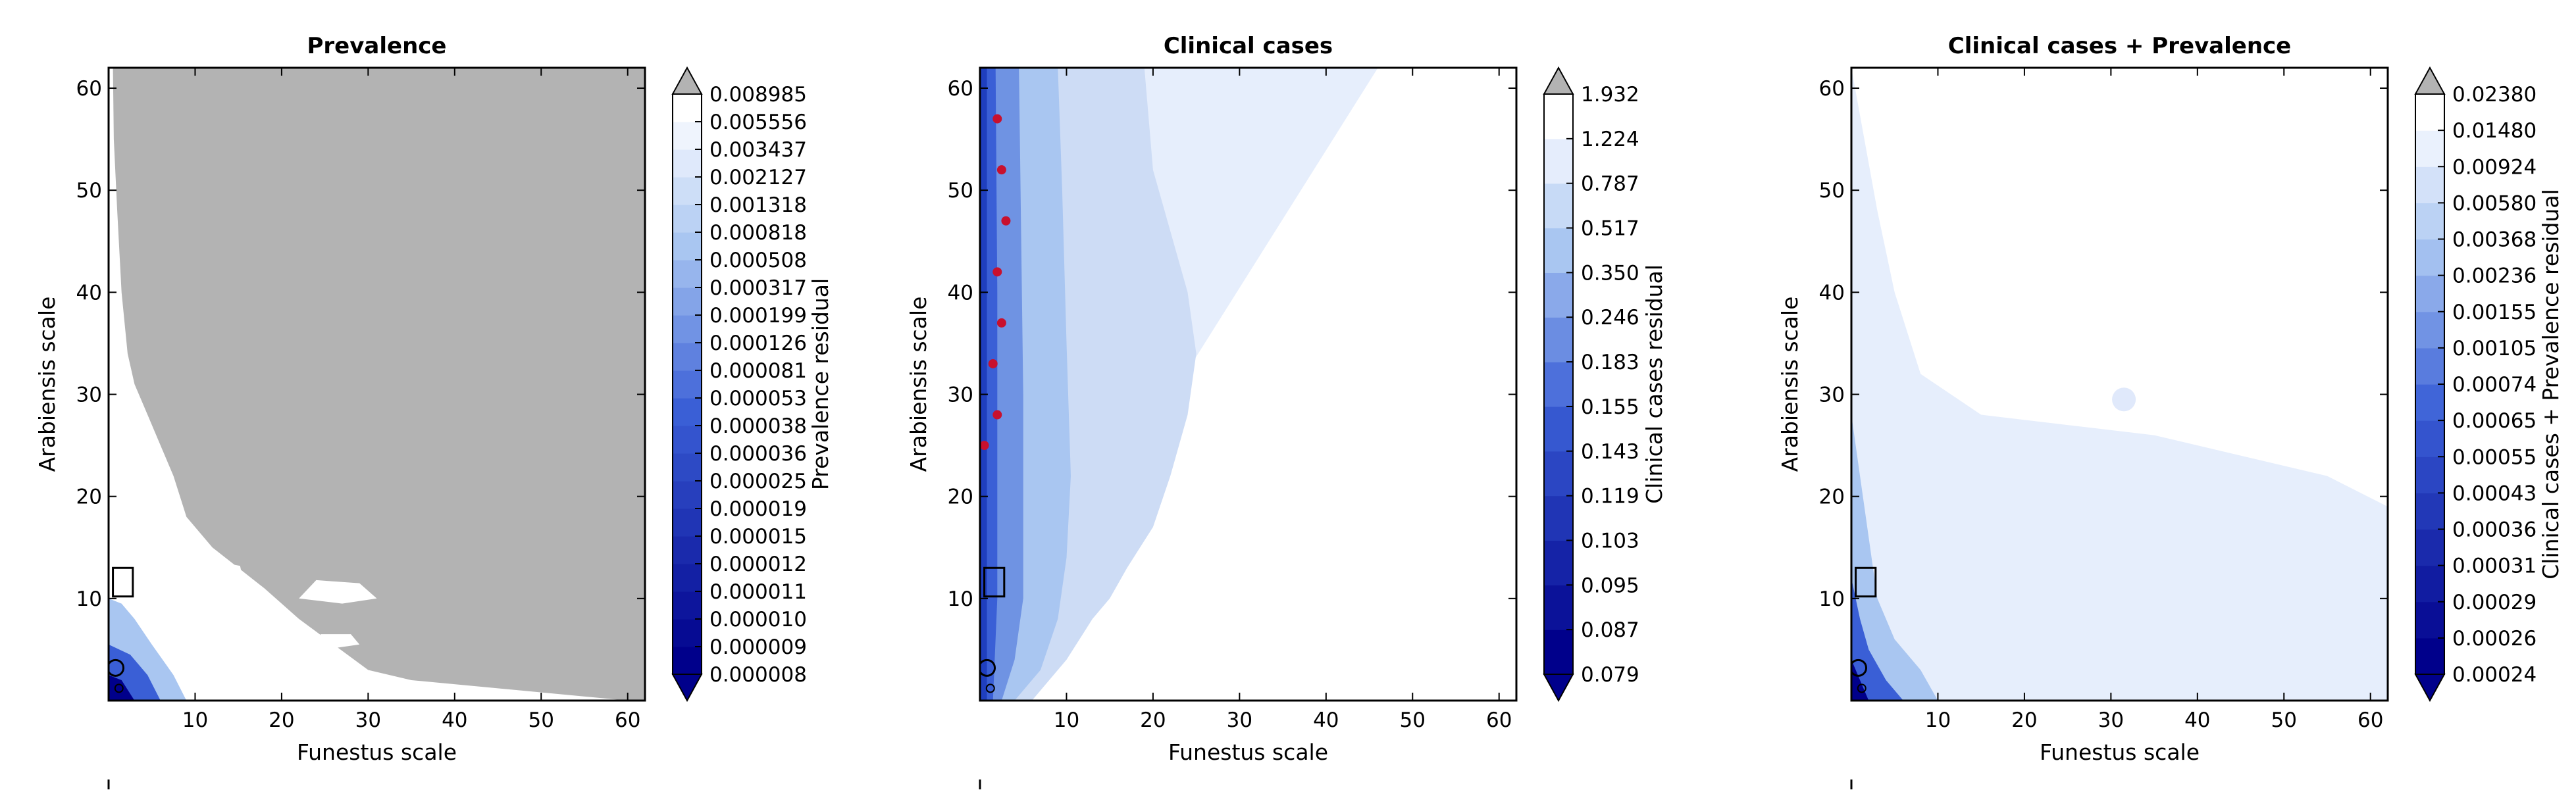 This screenshot has height=792, width=2576. I want to click on colorbar-tick-label: 0.183, so click(1610, 362).